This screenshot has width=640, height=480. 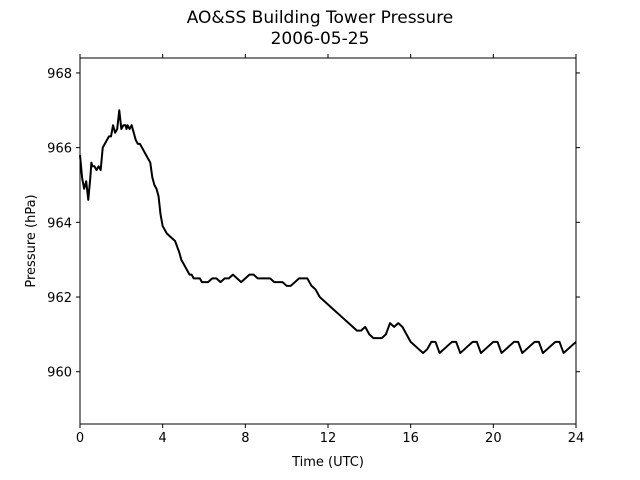 I want to click on chart-title: AO&SS Building Tower Pressure, so click(x=320, y=18).